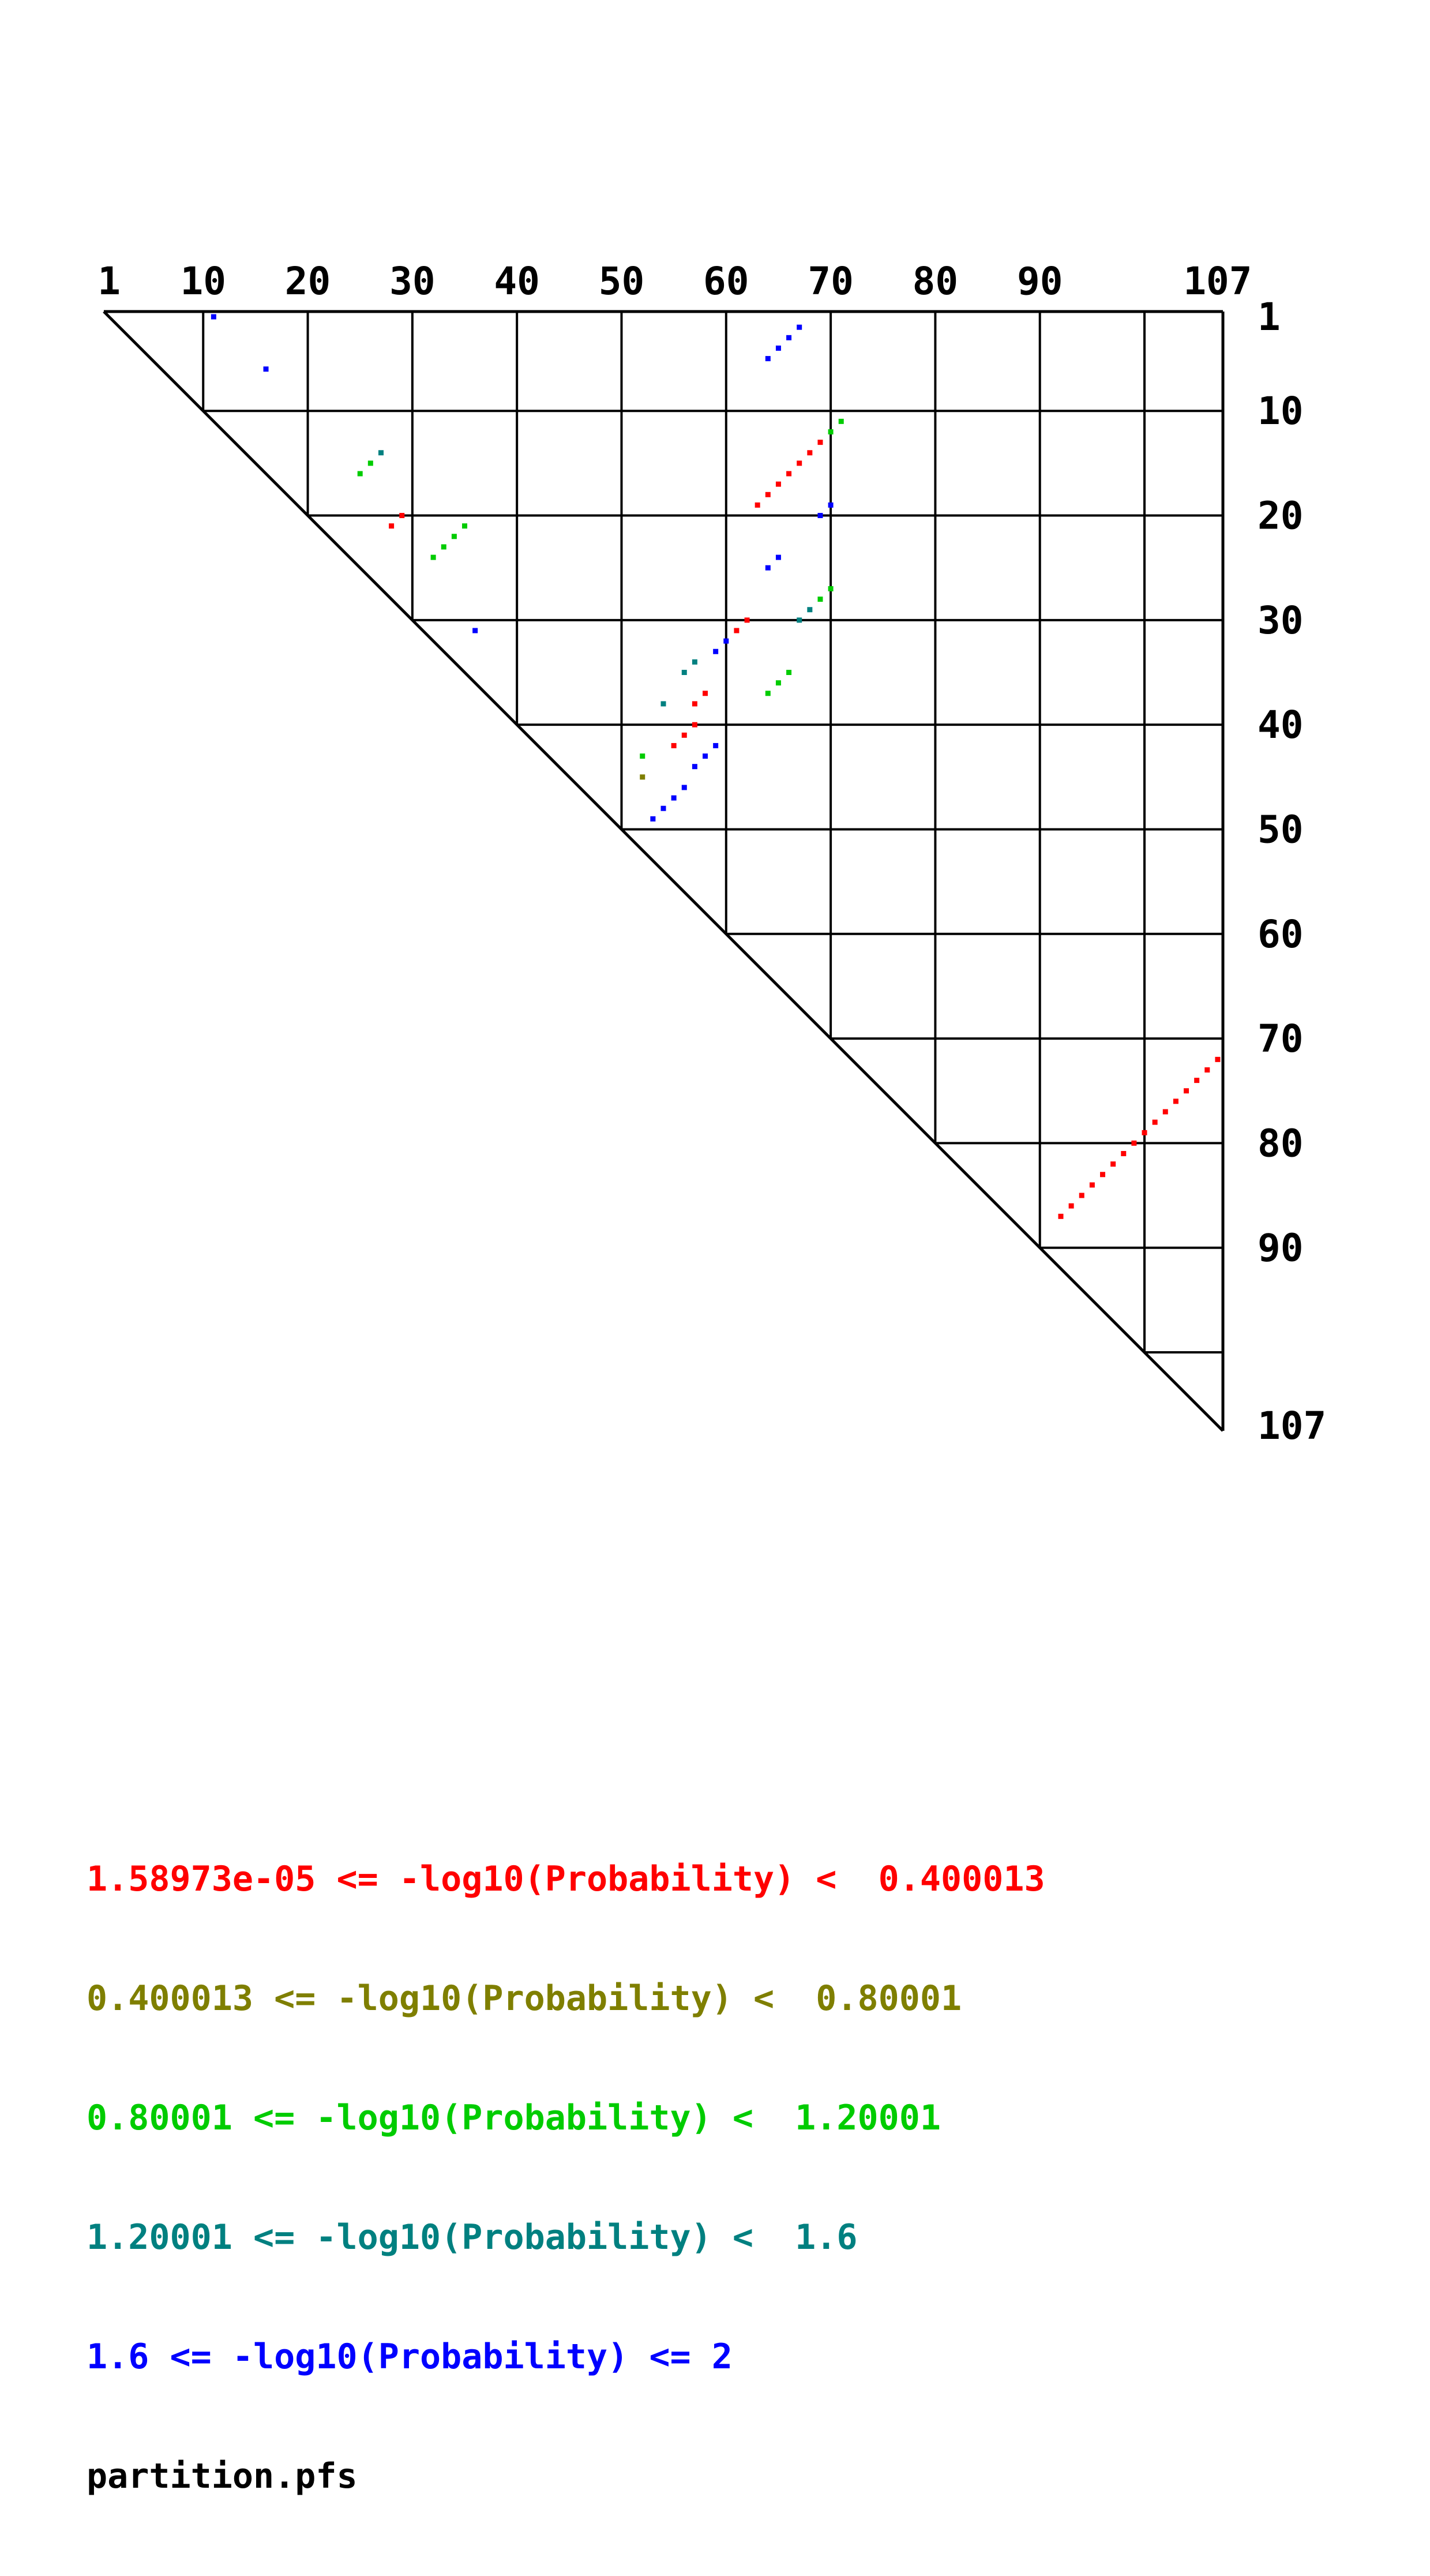  I want to click on y-tick-label: 40, so click(1280, 725).